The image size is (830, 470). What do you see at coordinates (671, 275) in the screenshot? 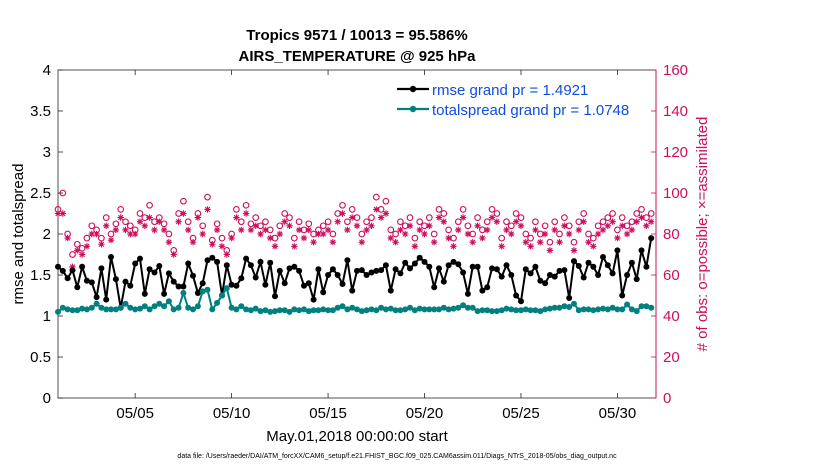
I see `y-right-tick-label: 60` at bounding box center [671, 275].